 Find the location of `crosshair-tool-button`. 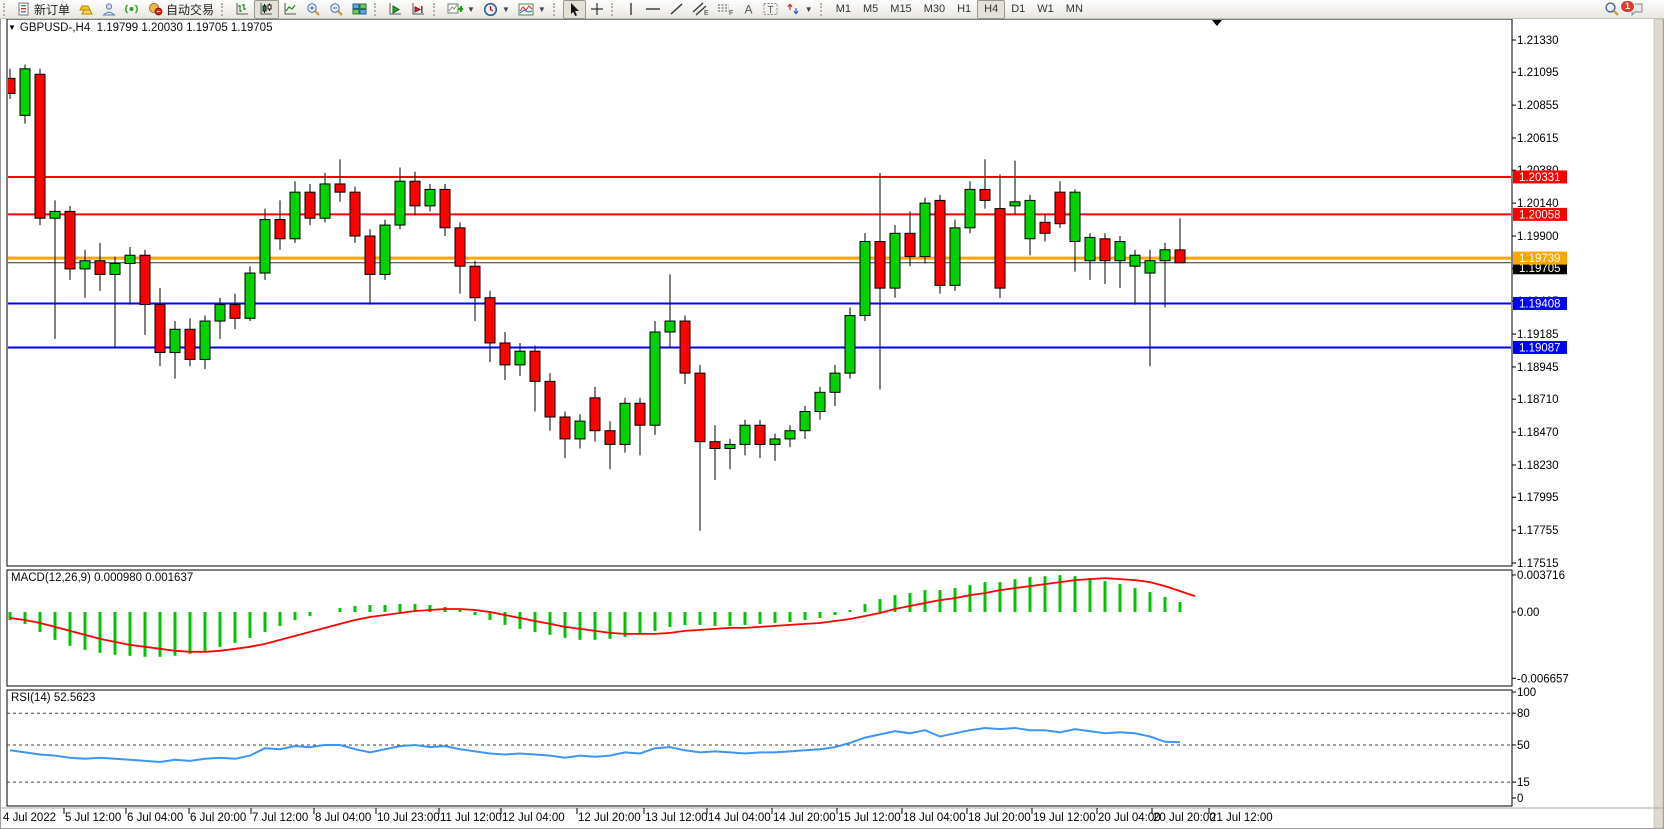

crosshair-tool-button is located at coordinates (597, 9).